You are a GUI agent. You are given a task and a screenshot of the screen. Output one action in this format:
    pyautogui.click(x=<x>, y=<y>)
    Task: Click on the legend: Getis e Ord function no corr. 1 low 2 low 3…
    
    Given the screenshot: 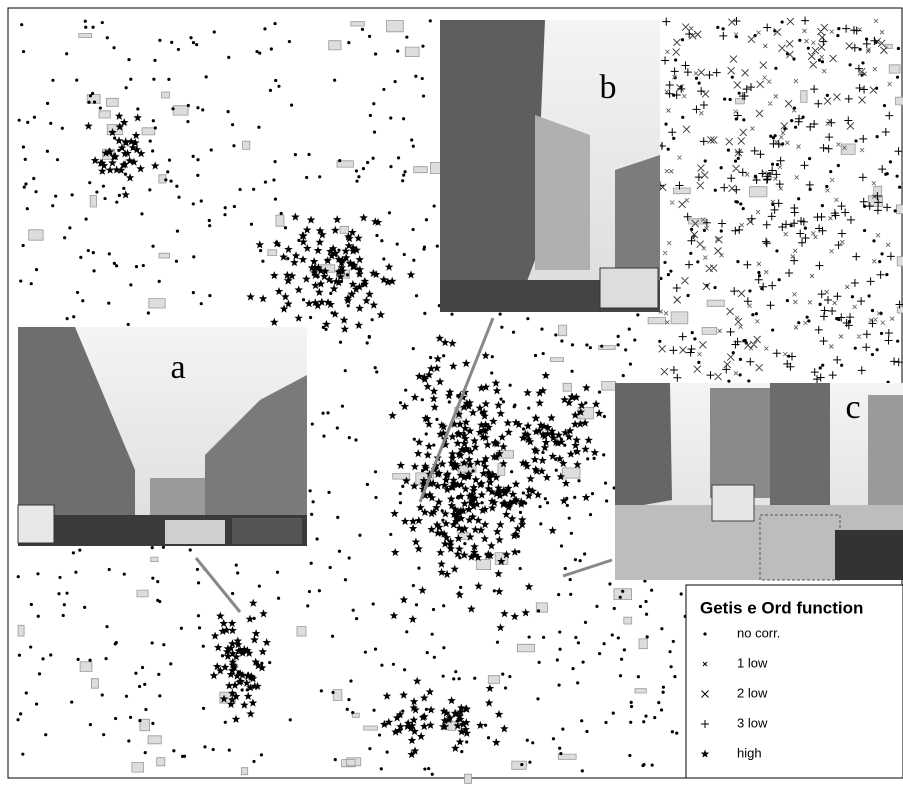 What is the action you would take?
    pyautogui.click(x=794, y=681)
    